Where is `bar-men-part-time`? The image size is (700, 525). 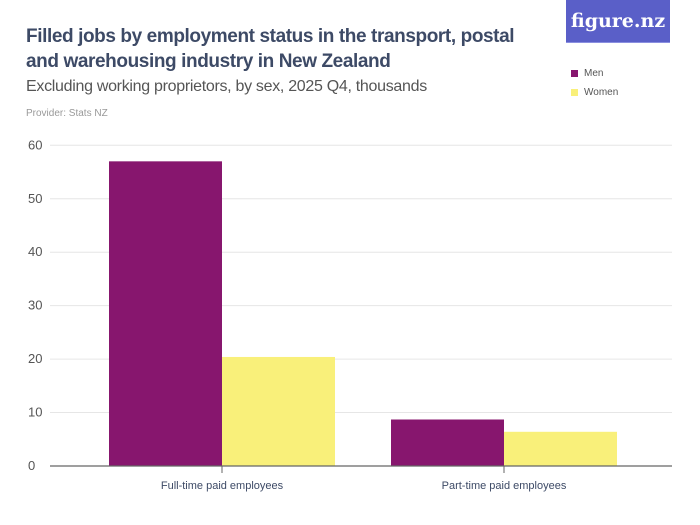
bar-men-part-time is located at coordinates (447, 442).